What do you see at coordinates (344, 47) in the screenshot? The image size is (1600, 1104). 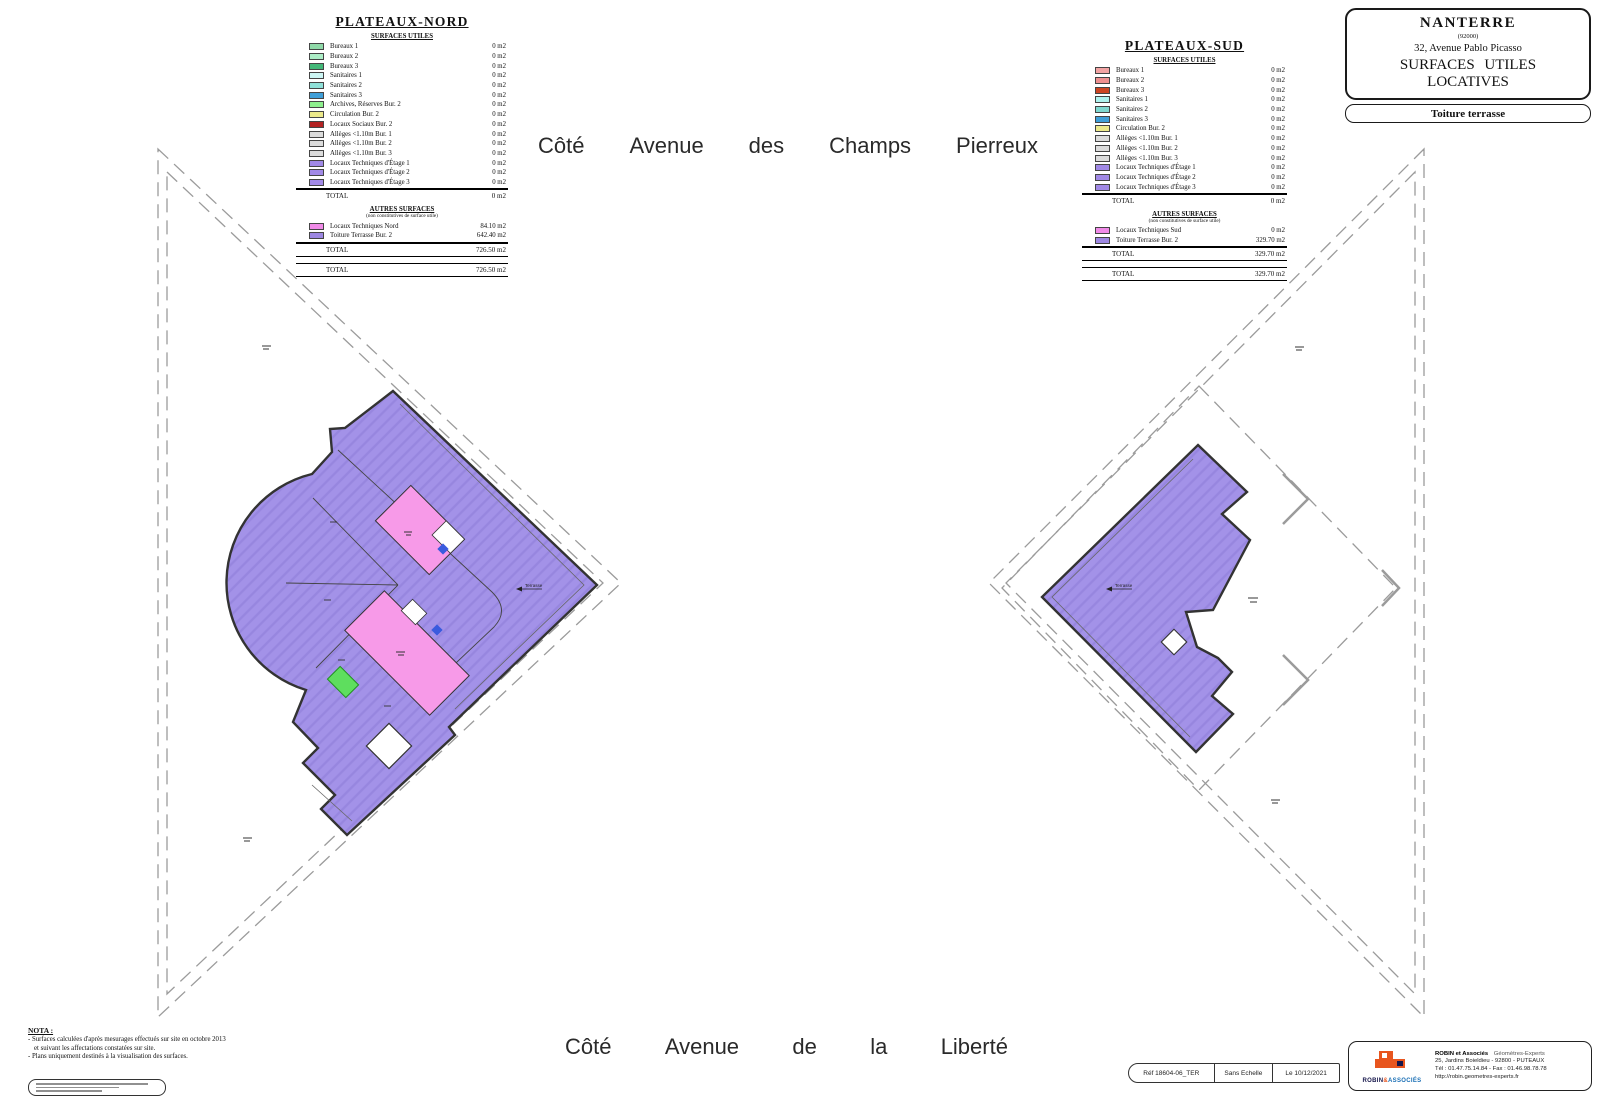 I see `legend-item-label: Bureaux 1` at bounding box center [344, 47].